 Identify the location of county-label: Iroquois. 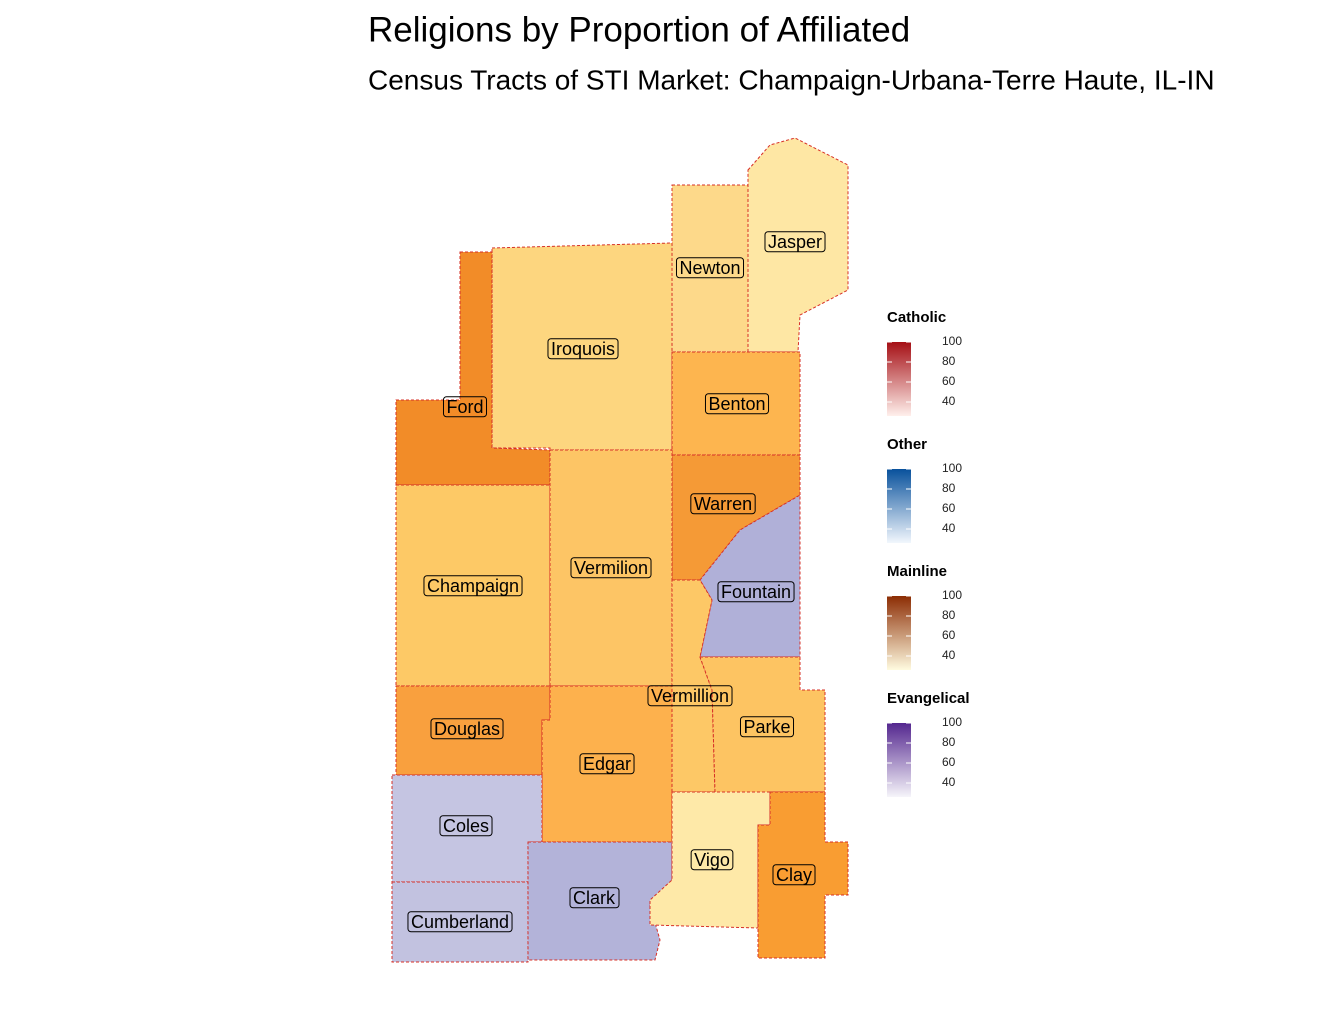
(583, 349).